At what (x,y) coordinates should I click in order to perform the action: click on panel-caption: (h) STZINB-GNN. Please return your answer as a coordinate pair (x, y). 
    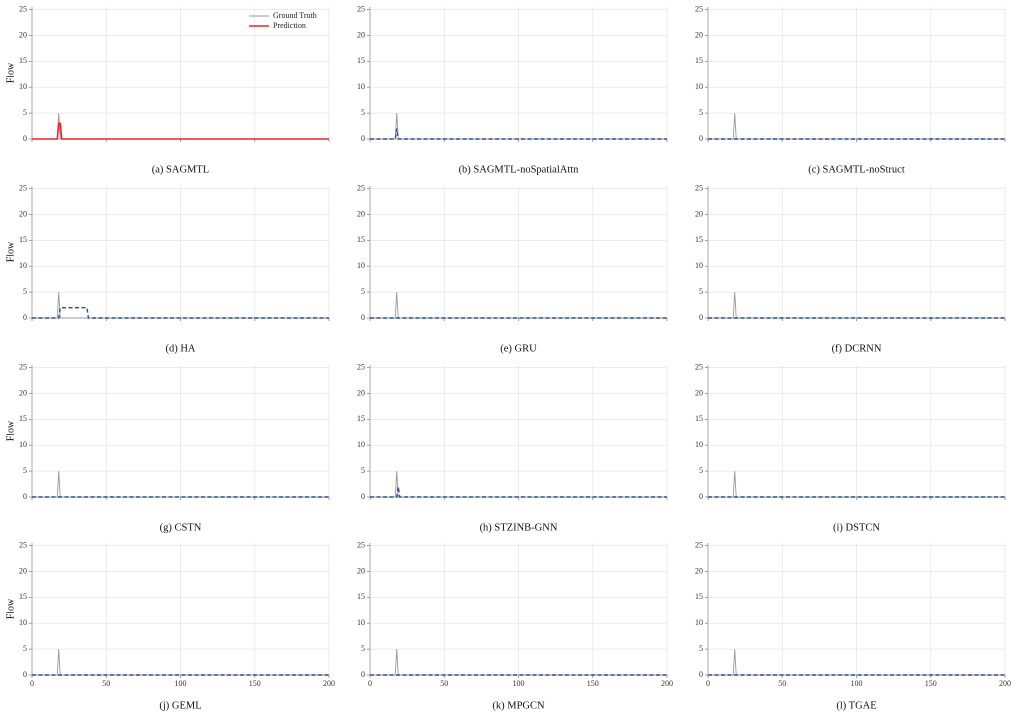
    Looking at the image, I should click on (519, 527).